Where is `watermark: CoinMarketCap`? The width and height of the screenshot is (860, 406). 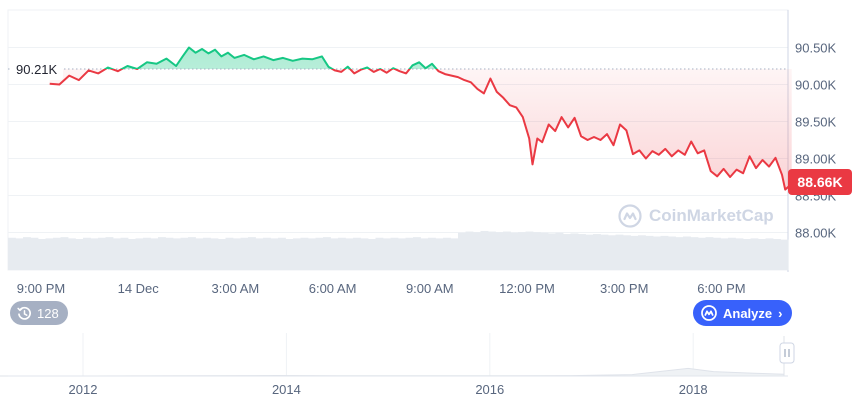
watermark: CoinMarketCap is located at coordinates (696, 216).